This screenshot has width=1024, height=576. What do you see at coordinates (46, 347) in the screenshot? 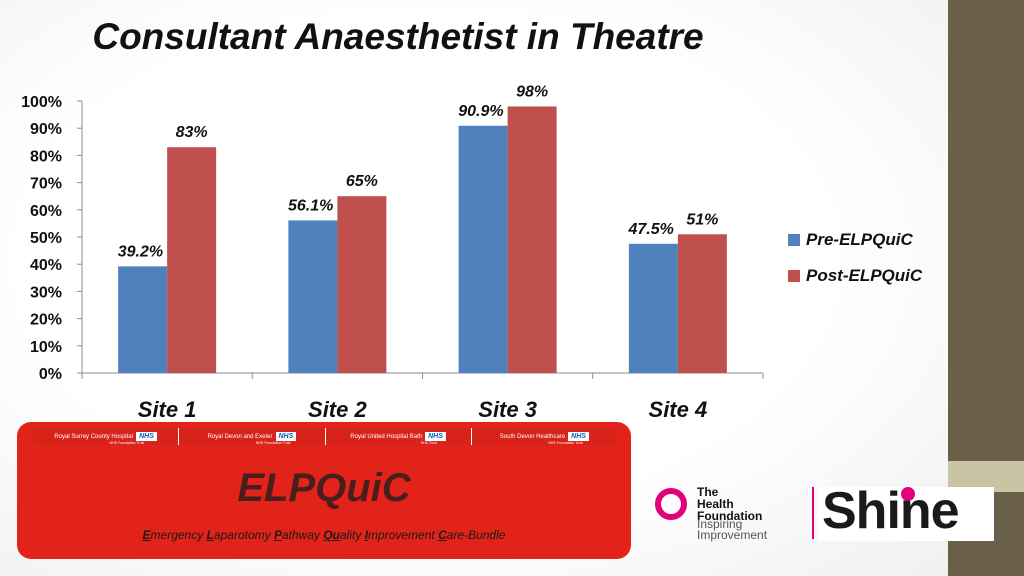
I see `y-tick-label: 10%` at bounding box center [46, 347].